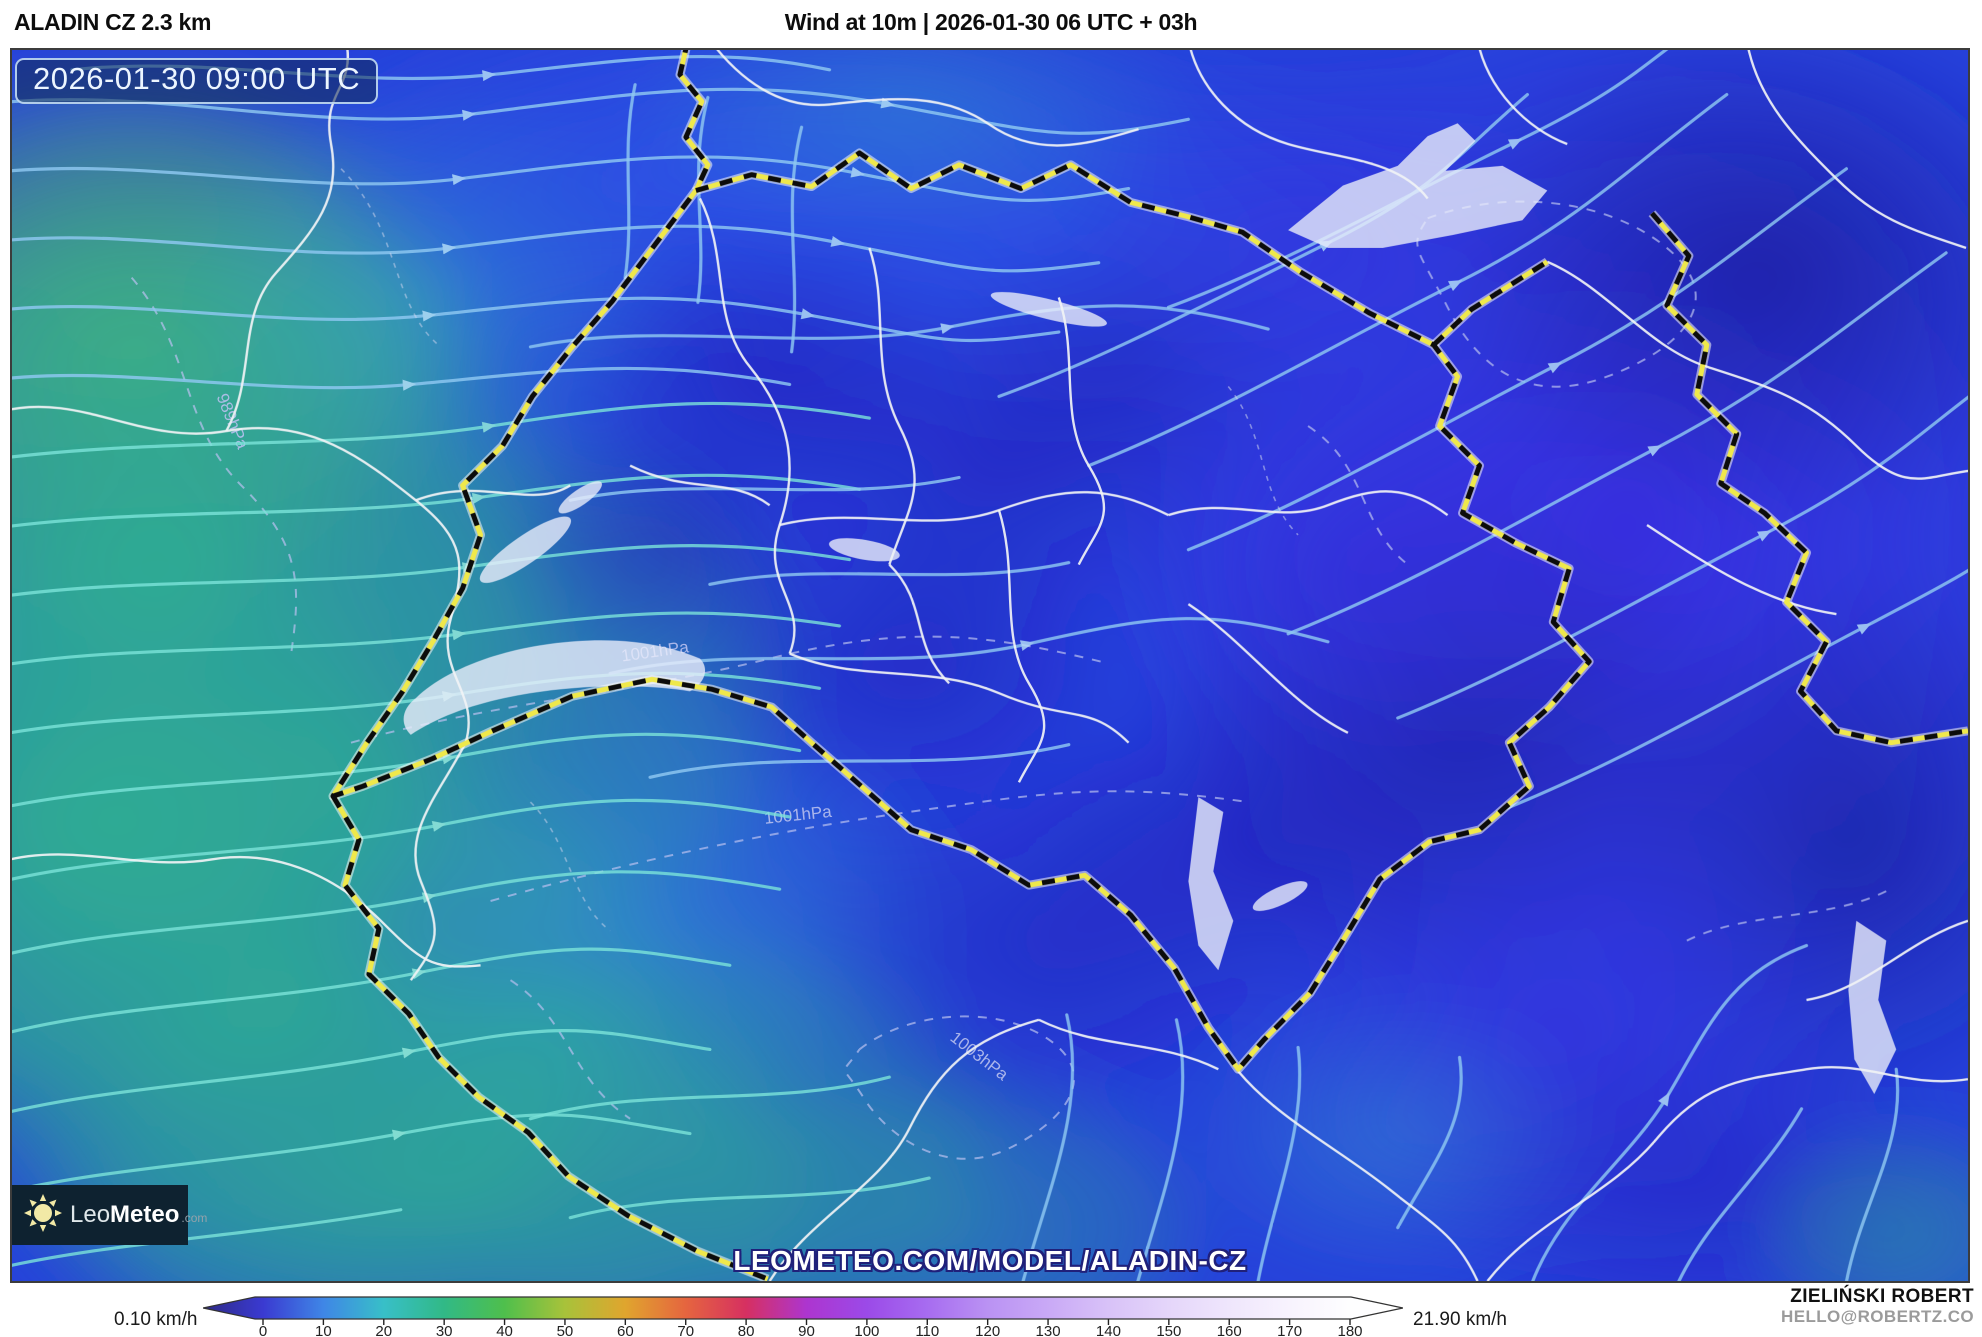 The width and height of the screenshot is (1982, 1337). What do you see at coordinates (90, 1214) in the screenshot?
I see `logo-leo: Leo` at bounding box center [90, 1214].